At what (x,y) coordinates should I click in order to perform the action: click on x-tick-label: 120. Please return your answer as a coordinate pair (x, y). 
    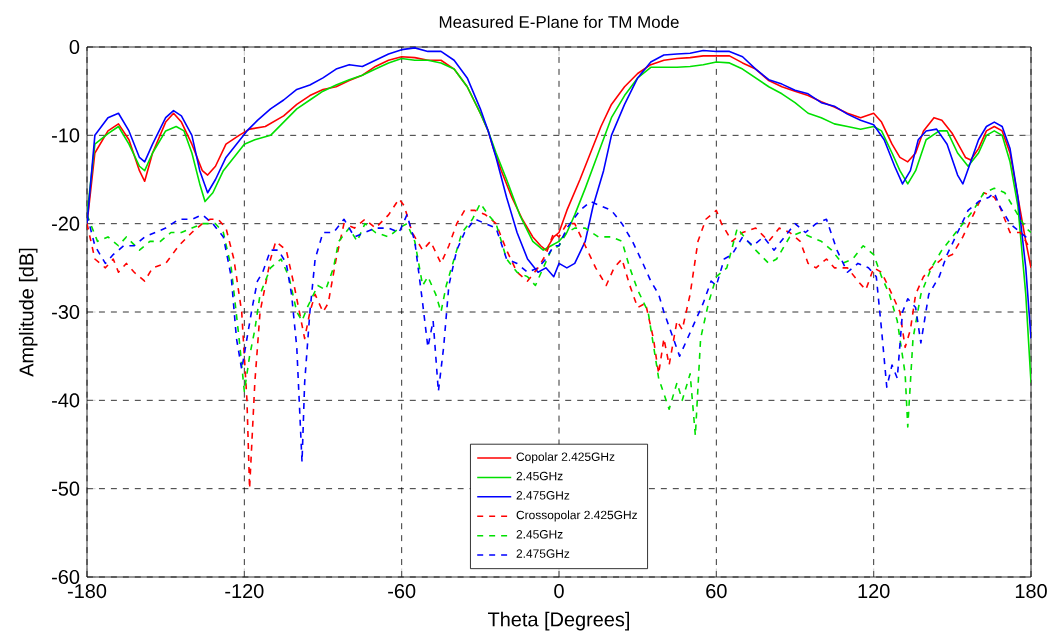
    Looking at the image, I should click on (874, 591).